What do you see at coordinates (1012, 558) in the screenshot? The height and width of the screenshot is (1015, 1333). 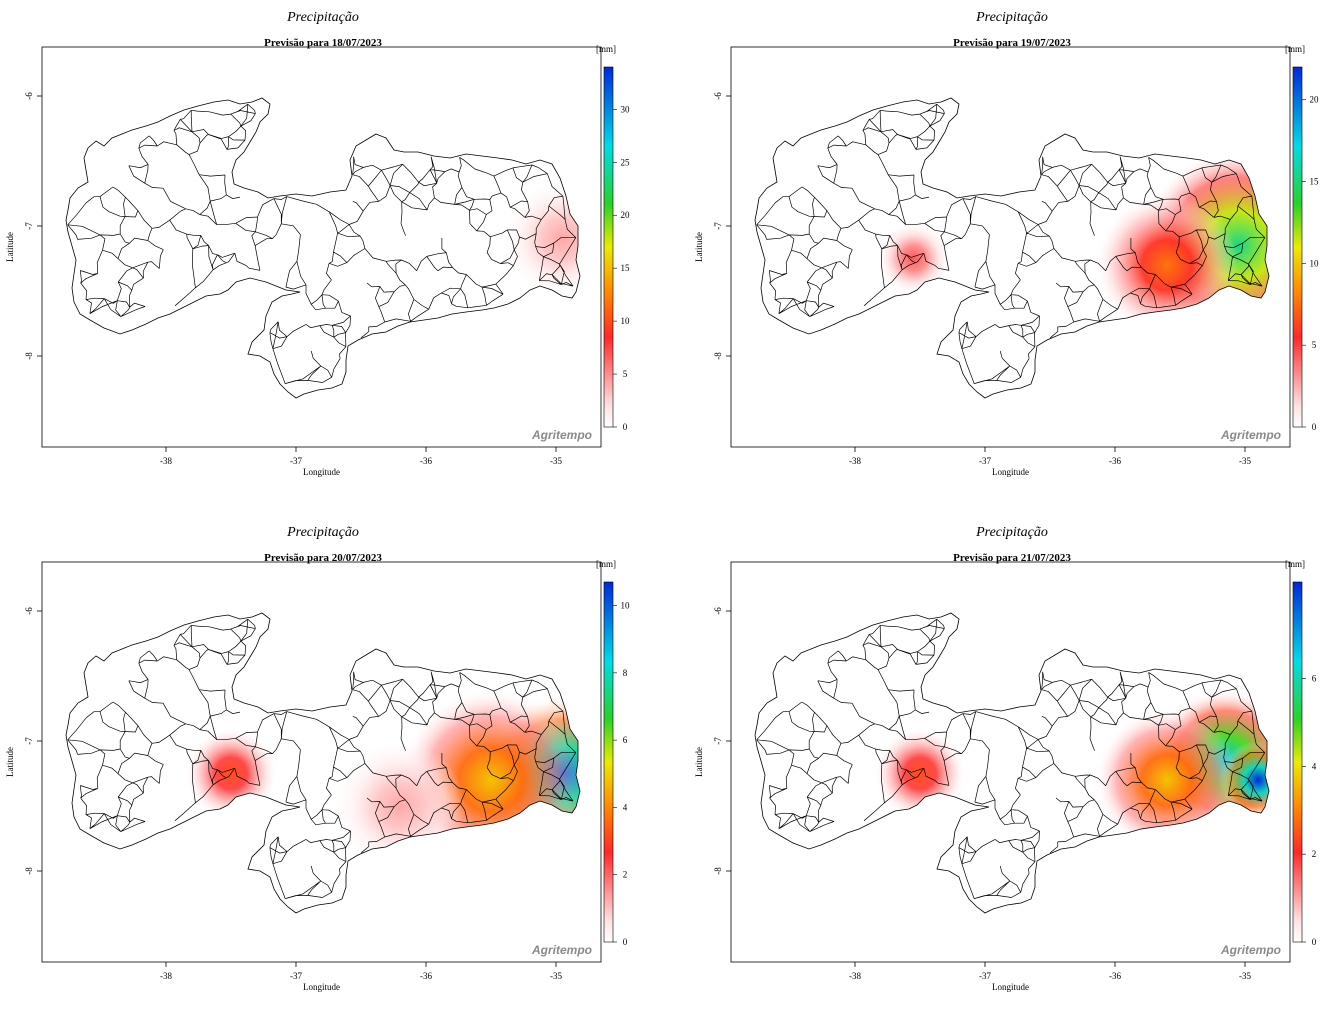 I see `map-subtitle: Previsão para 21/07/2023` at bounding box center [1012, 558].